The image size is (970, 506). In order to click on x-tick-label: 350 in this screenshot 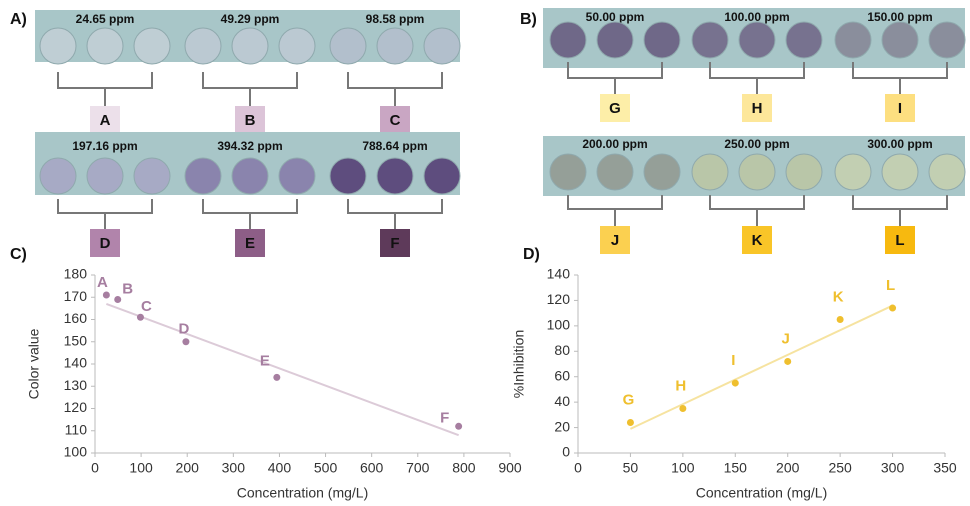, I will do `click(945, 468)`.